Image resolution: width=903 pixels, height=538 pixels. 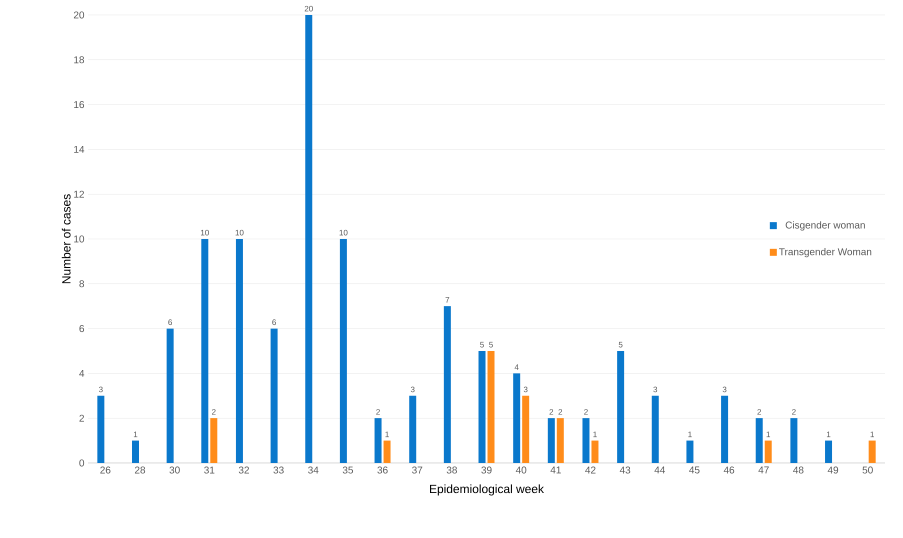 I want to click on y-tick-label: 16, so click(x=79, y=104).